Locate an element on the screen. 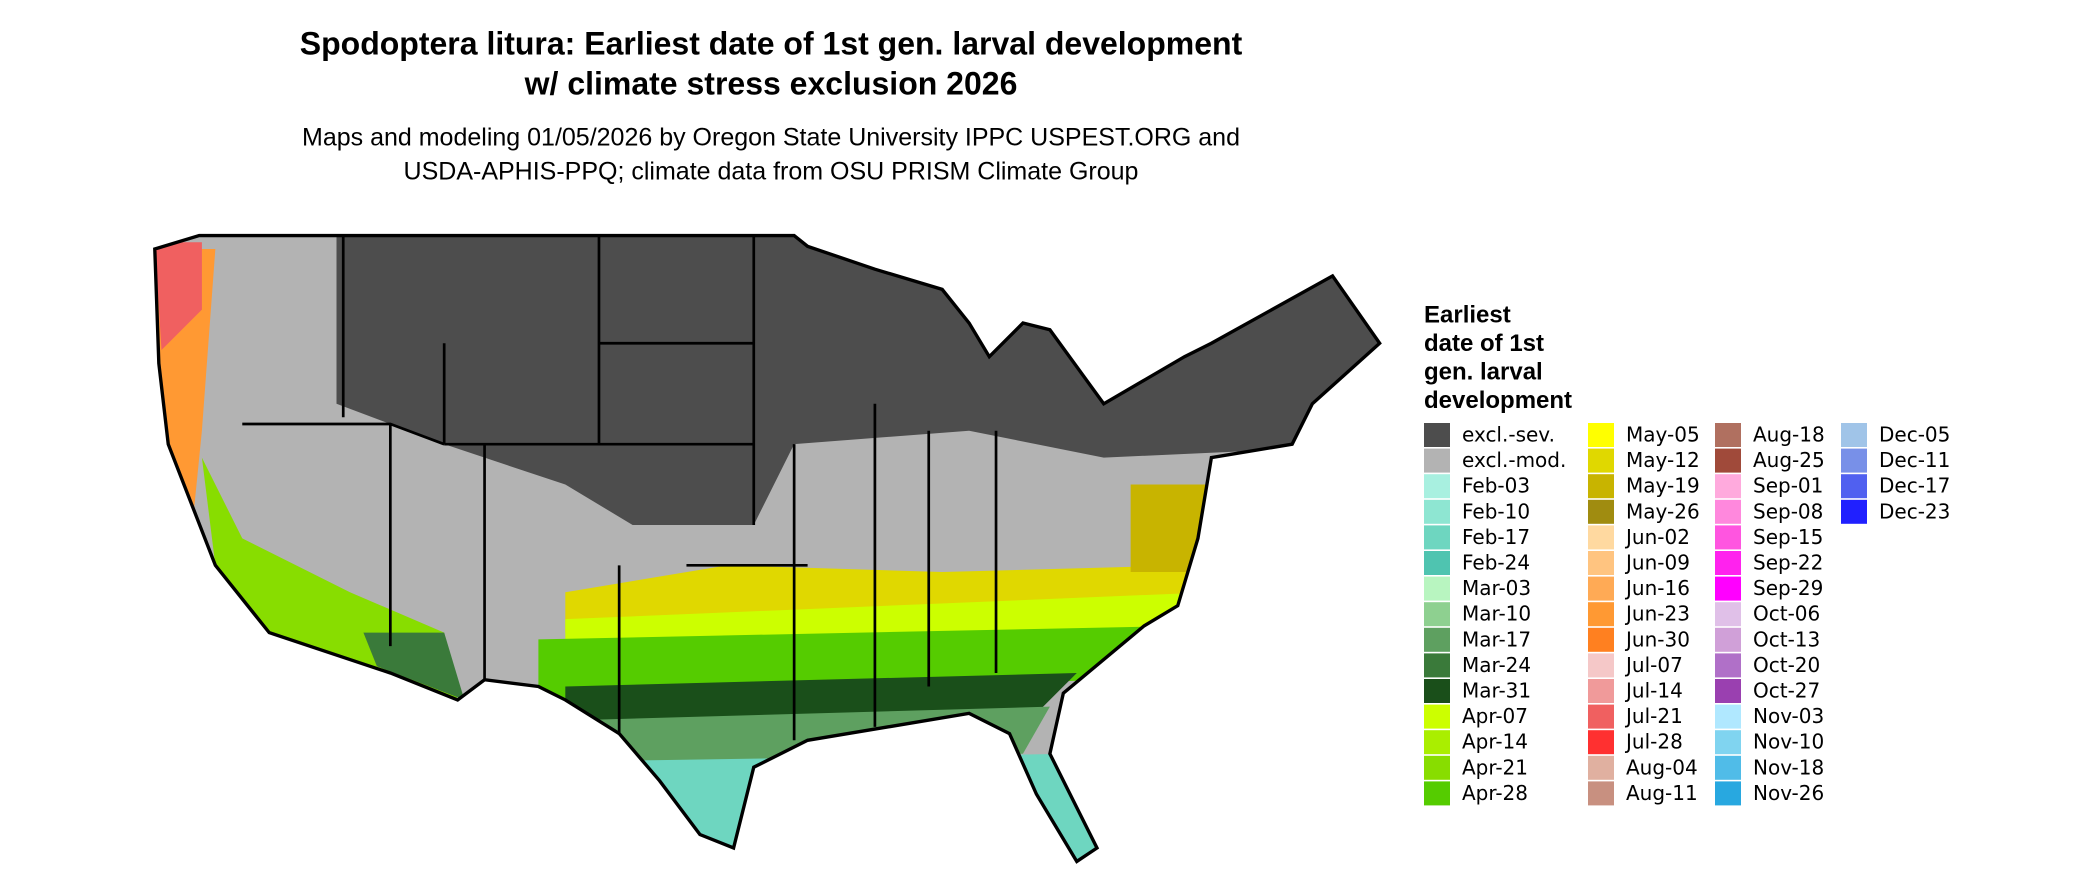  legend-label: Jun-16 is located at coordinates (1657, 588).